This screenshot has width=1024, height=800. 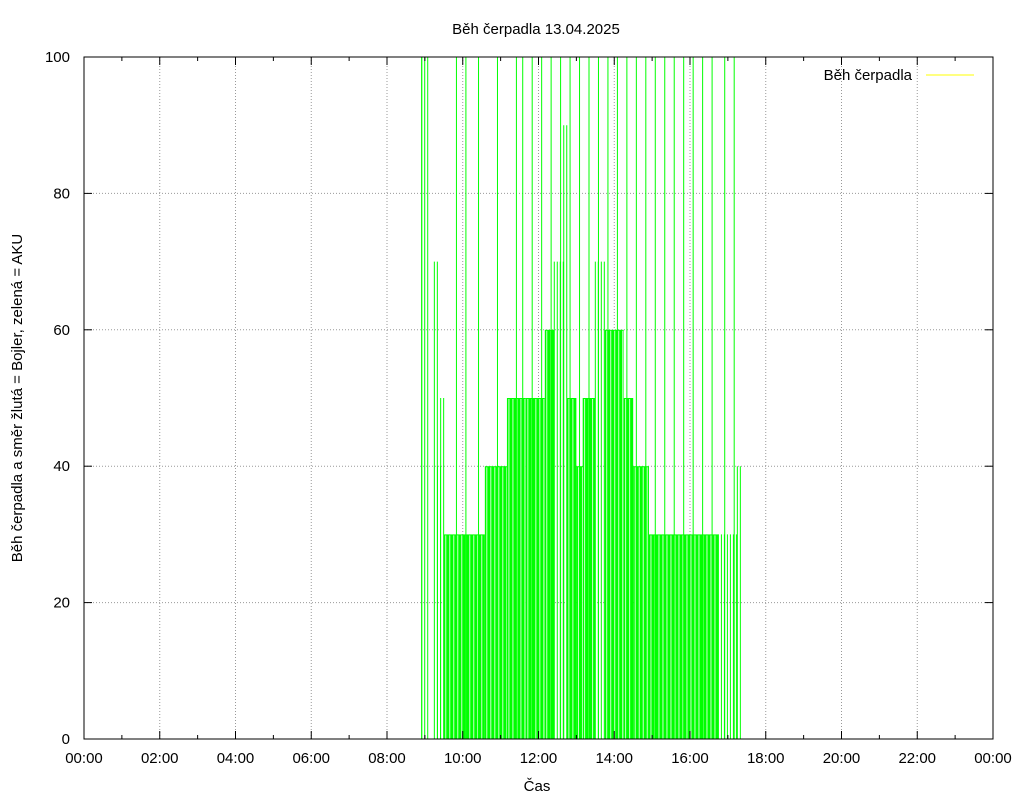 What do you see at coordinates (917, 758) in the screenshot?
I see `x-tick-label: 22:00` at bounding box center [917, 758].